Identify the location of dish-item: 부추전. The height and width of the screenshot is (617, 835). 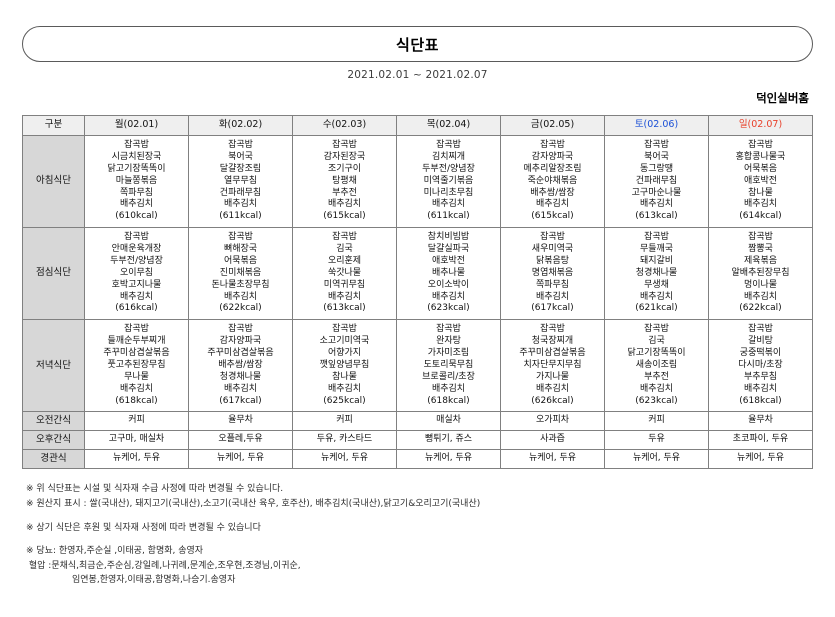
(344, 192).